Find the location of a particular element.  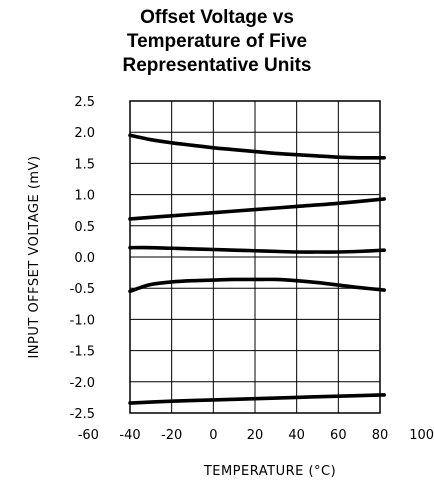

y-tick-label: -1.5 is located at coordinates (82, 352).